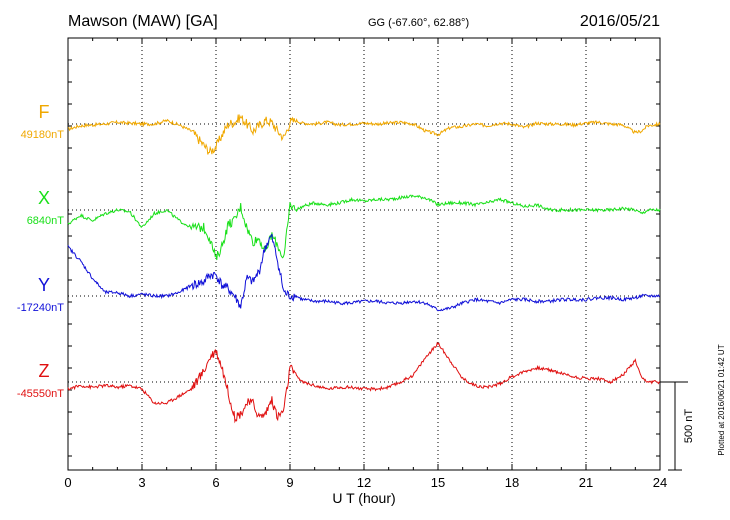 Image resolution: width=730 pixels, height=520 pixels. Describe the element at coordinates (364, 482) in the screenshot. I see `x-tick-label: 12` at that location.